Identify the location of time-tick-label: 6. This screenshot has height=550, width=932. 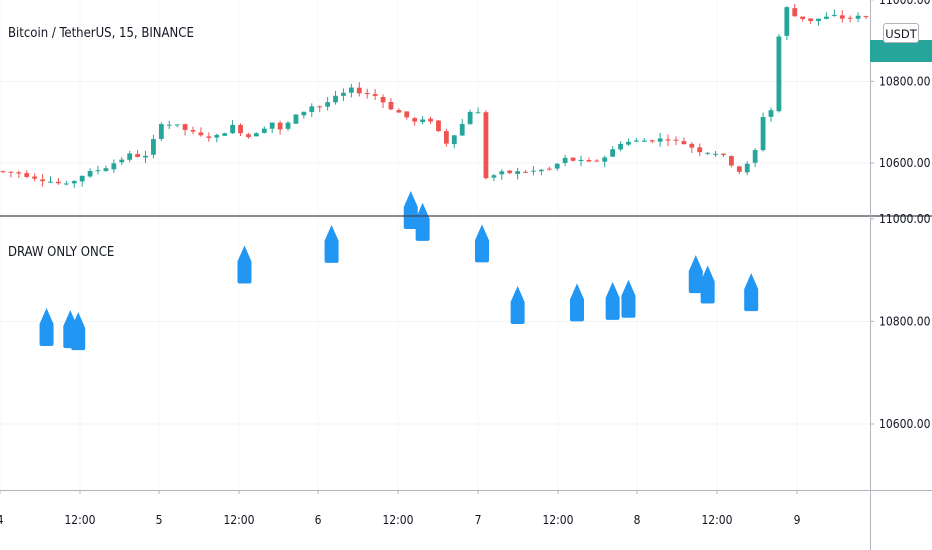
(318, 520).